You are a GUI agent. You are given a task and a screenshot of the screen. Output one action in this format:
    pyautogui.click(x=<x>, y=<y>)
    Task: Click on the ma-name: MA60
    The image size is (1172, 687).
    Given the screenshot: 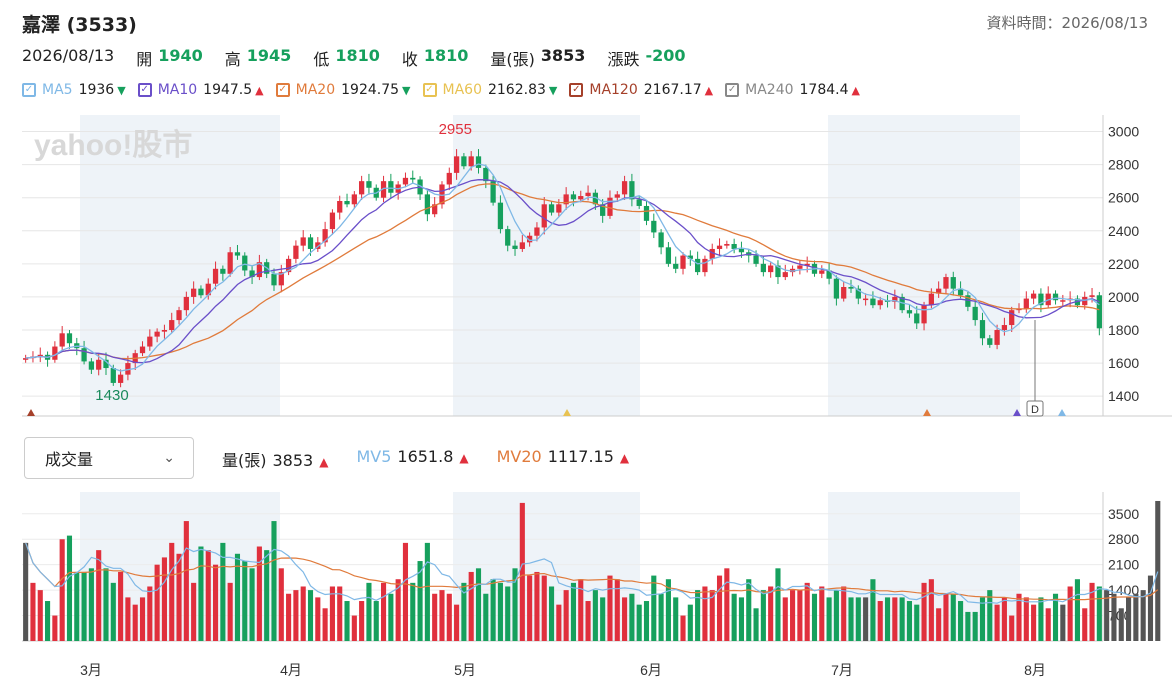 What is the action you would take?
    pyautogui.click(x=462, y=90)
    